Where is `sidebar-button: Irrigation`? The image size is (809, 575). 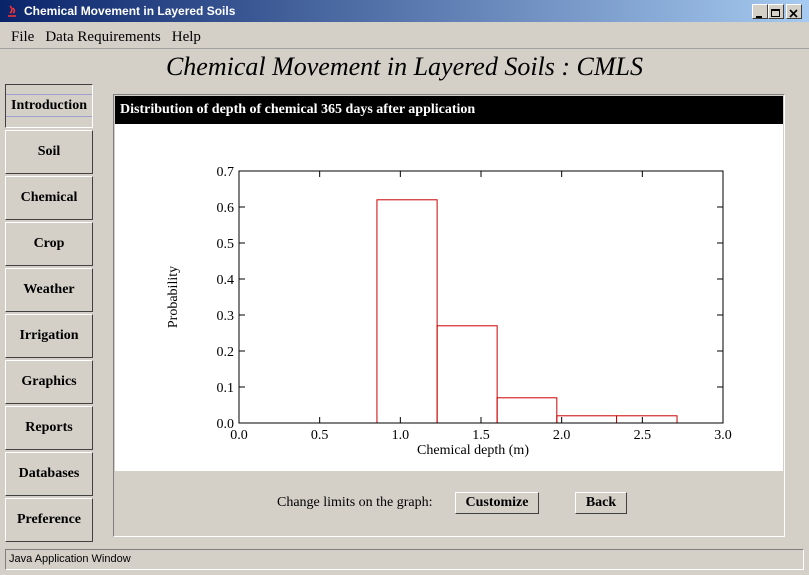
sidebar-button: Irrigation is located at coordinates (49, 336).